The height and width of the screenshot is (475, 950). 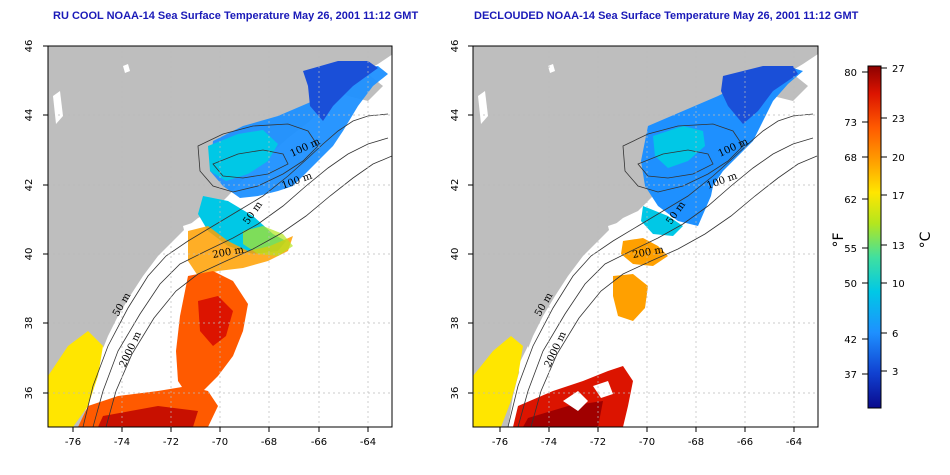 I want to click on colorbar-f-tick: 42, so click(x=850, y=340).